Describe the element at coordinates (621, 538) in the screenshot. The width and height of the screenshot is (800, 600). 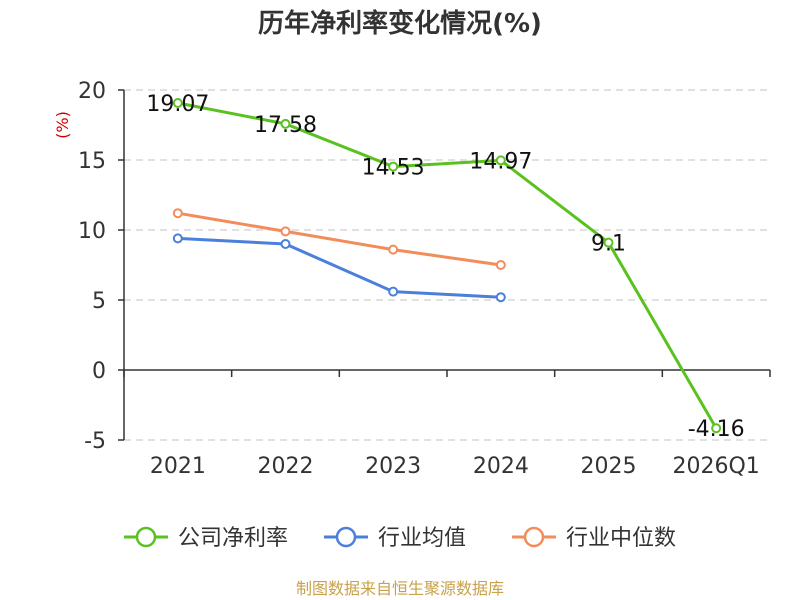
I see `legend-label: 行业中位数` at that location.